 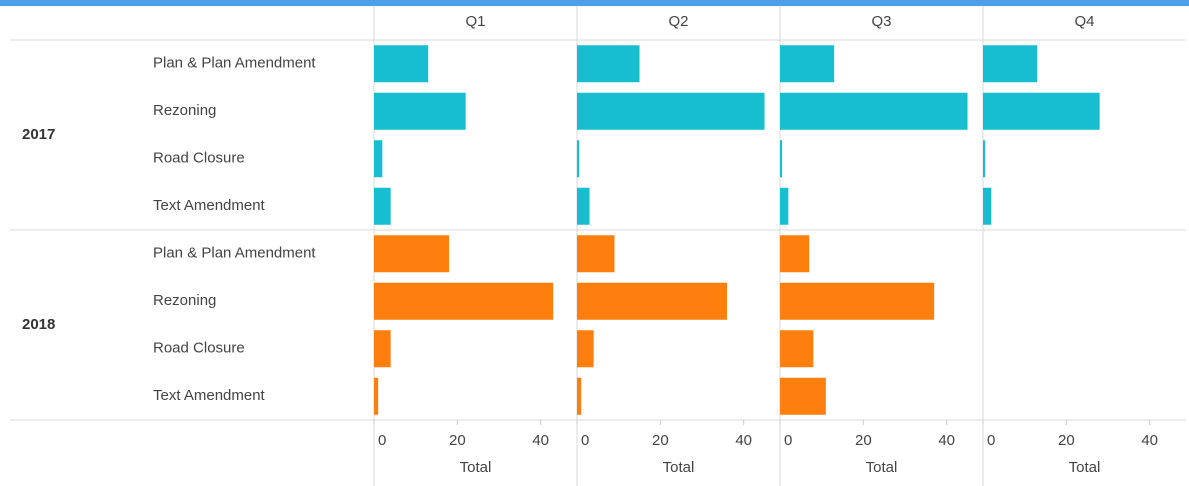 What do you see at coordinates (38, 324) in the screenshot?
I see `year-label: 2018` at bounding box center [38, 324].